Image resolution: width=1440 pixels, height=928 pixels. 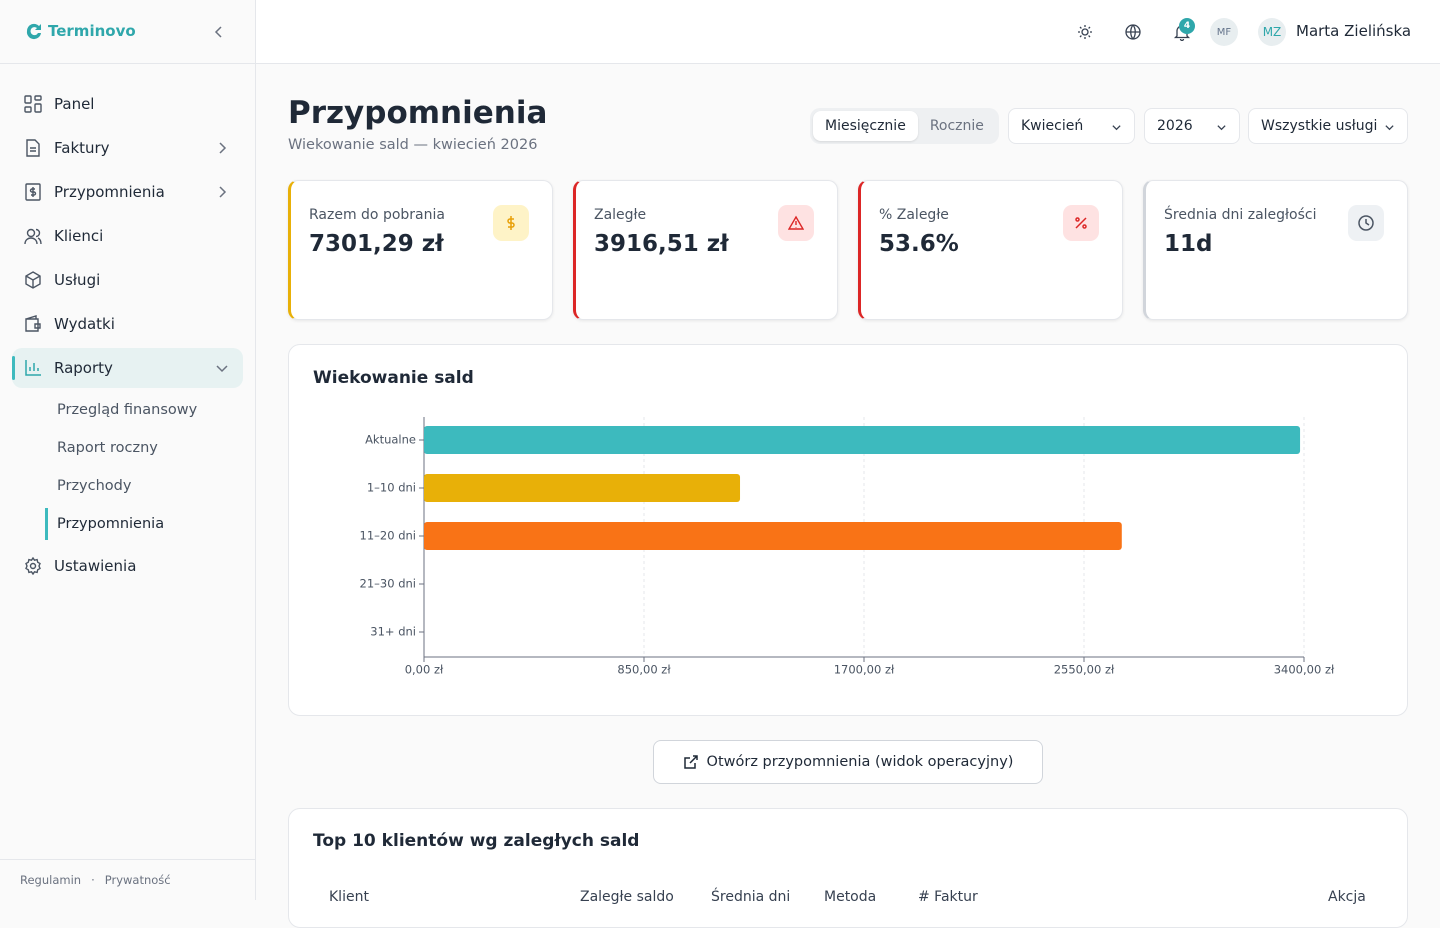 What do you see at coordinates (107, 448) in the screenshot?
I see `subnav-item: Raport roczny` at bounding box center [107, 448].